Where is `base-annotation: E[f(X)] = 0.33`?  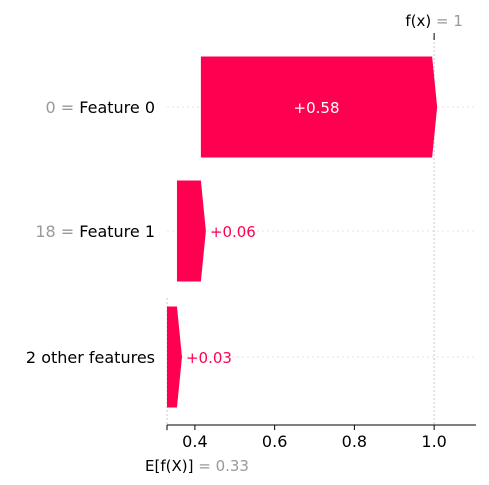 base-annotation: E[f(X)] = 0.33 is located at coordinates (197, 466).